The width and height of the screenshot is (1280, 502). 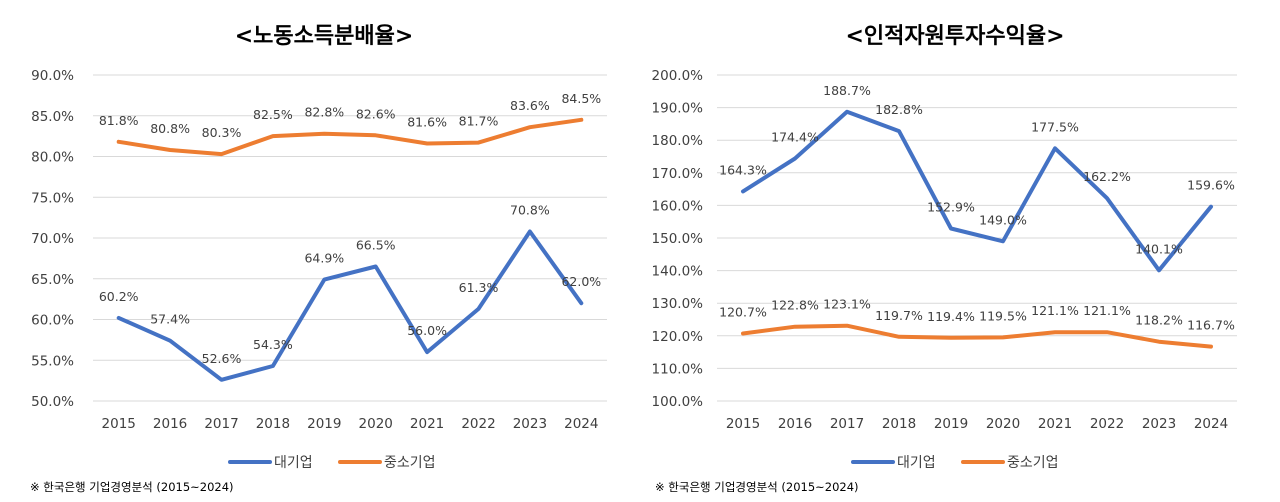 What do you see at coordinates (170, 319) in the screenshot?
I see `data-label-0-0-1: 57.4%` at bounding box center [170, 319].